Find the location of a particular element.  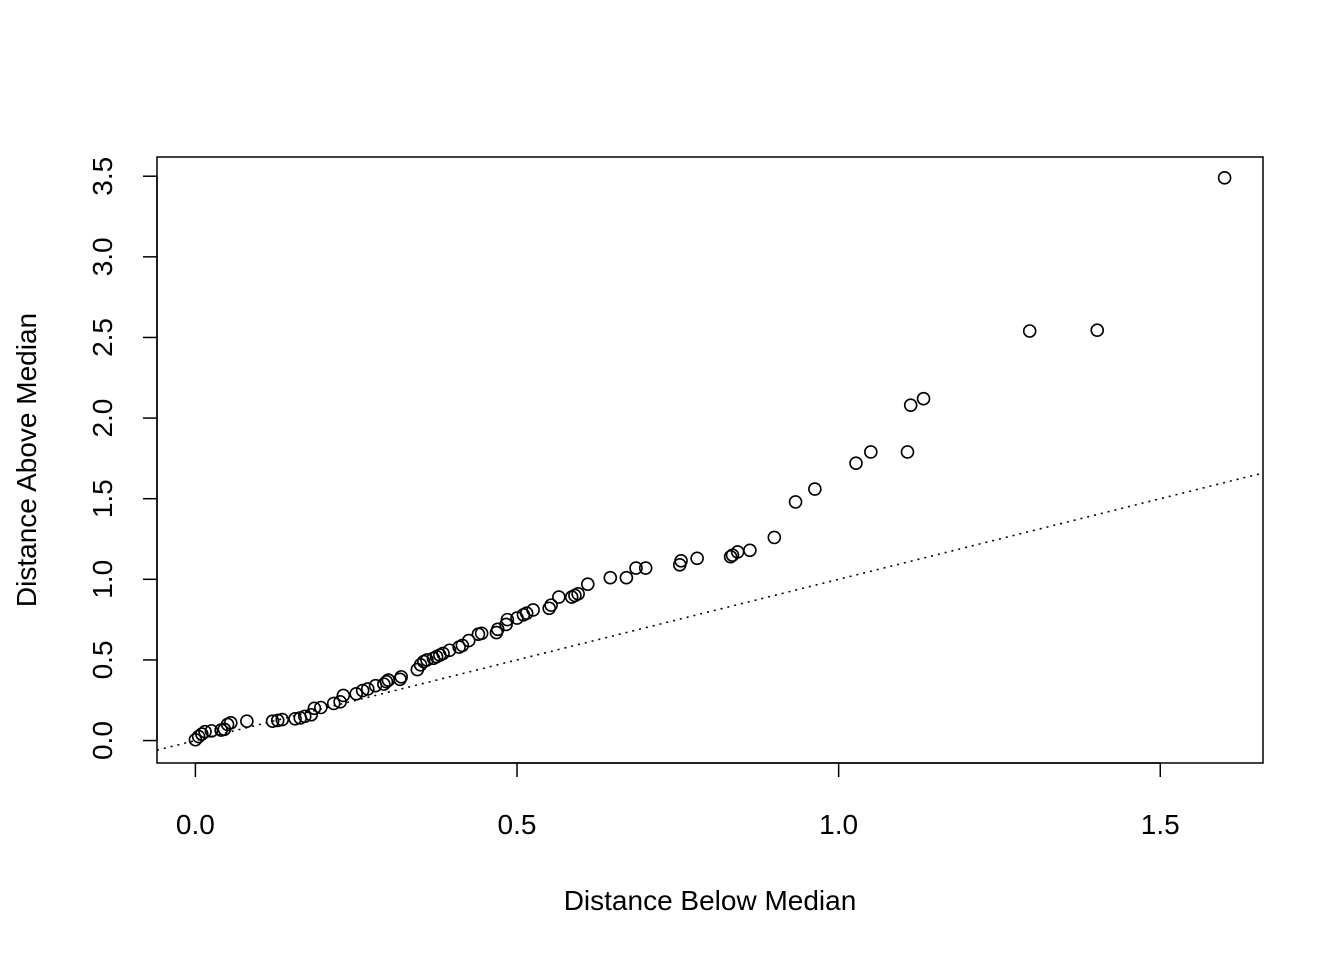

y-tick-label: 0.0 is located at coordinates (102, 740).